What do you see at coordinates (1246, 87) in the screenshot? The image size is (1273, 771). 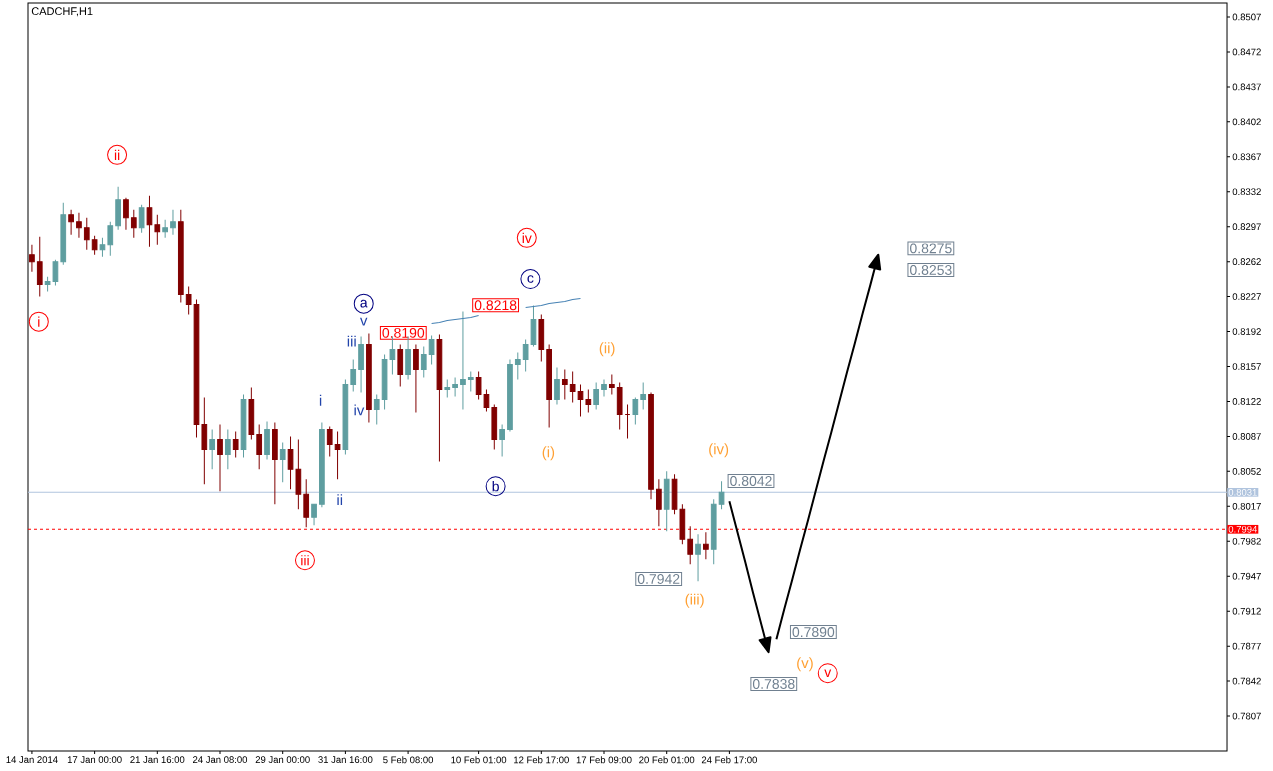 I see `y-tick-label: 0.8437` at bounding box center [1246, 87].